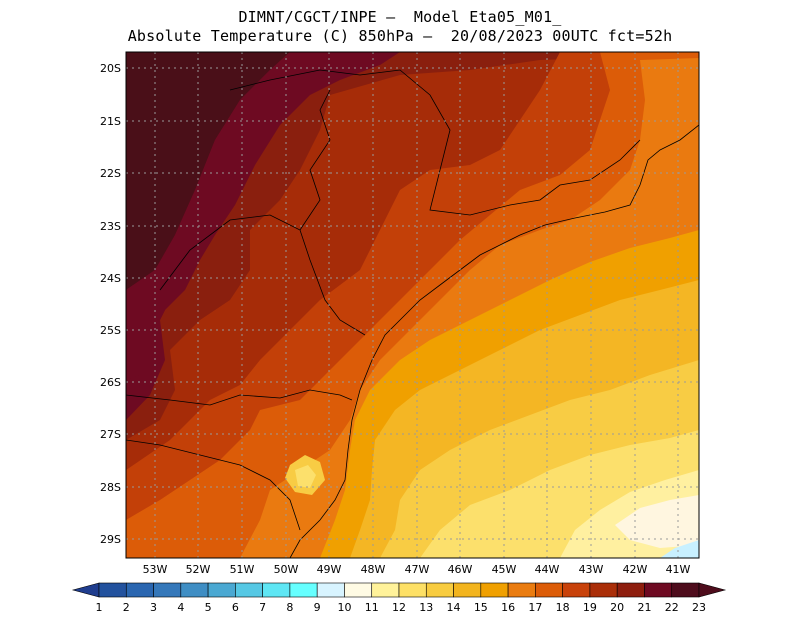 This screenshot has height=618, width=800. I want to click on colorbar-label: 15, so click(481, 607).